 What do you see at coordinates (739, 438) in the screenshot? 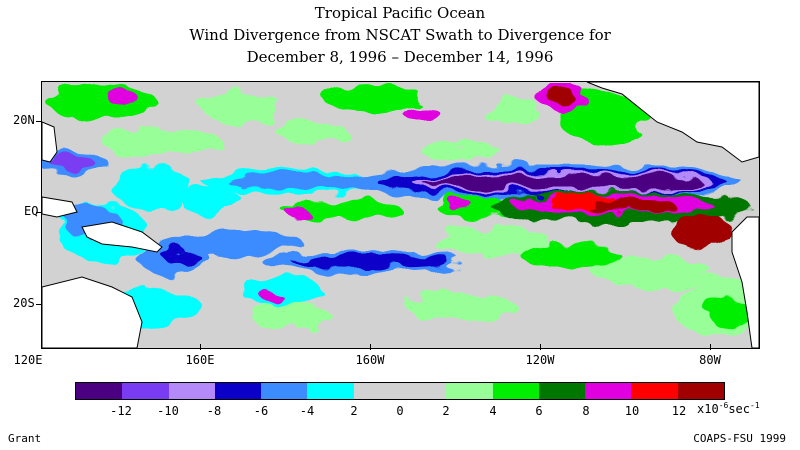
I see `footer-credit: COAPS-FSU 1999` at bounding box center [739, 438].